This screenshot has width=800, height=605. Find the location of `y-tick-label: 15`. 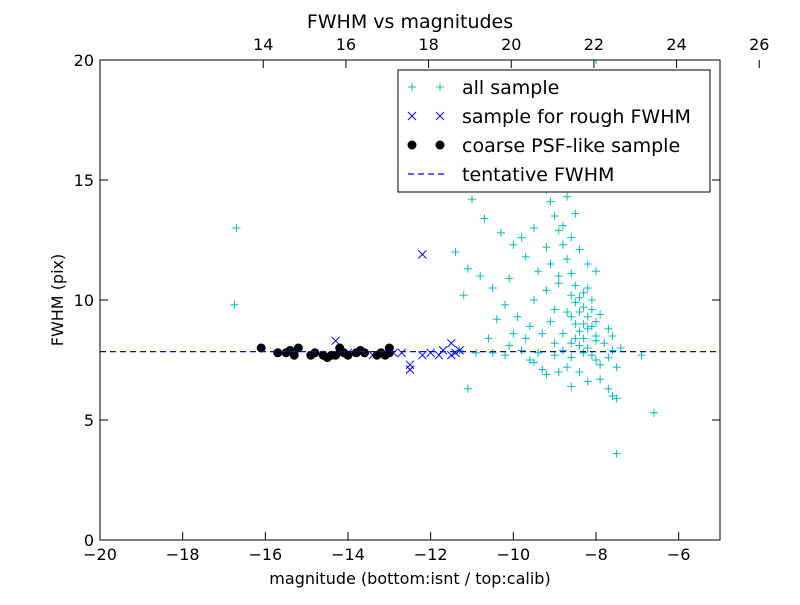

y-tick-label: 15 is located at coordinates (84, 180).